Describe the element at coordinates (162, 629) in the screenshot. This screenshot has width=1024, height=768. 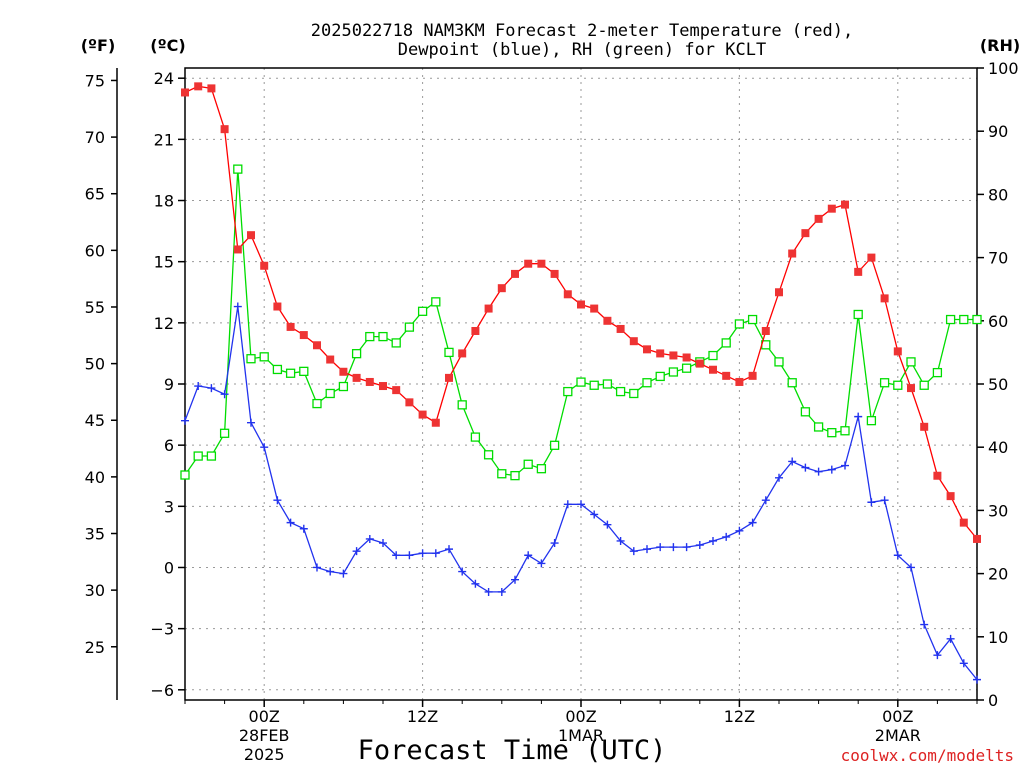
I see `celsius-tick-label: −3` at that location.